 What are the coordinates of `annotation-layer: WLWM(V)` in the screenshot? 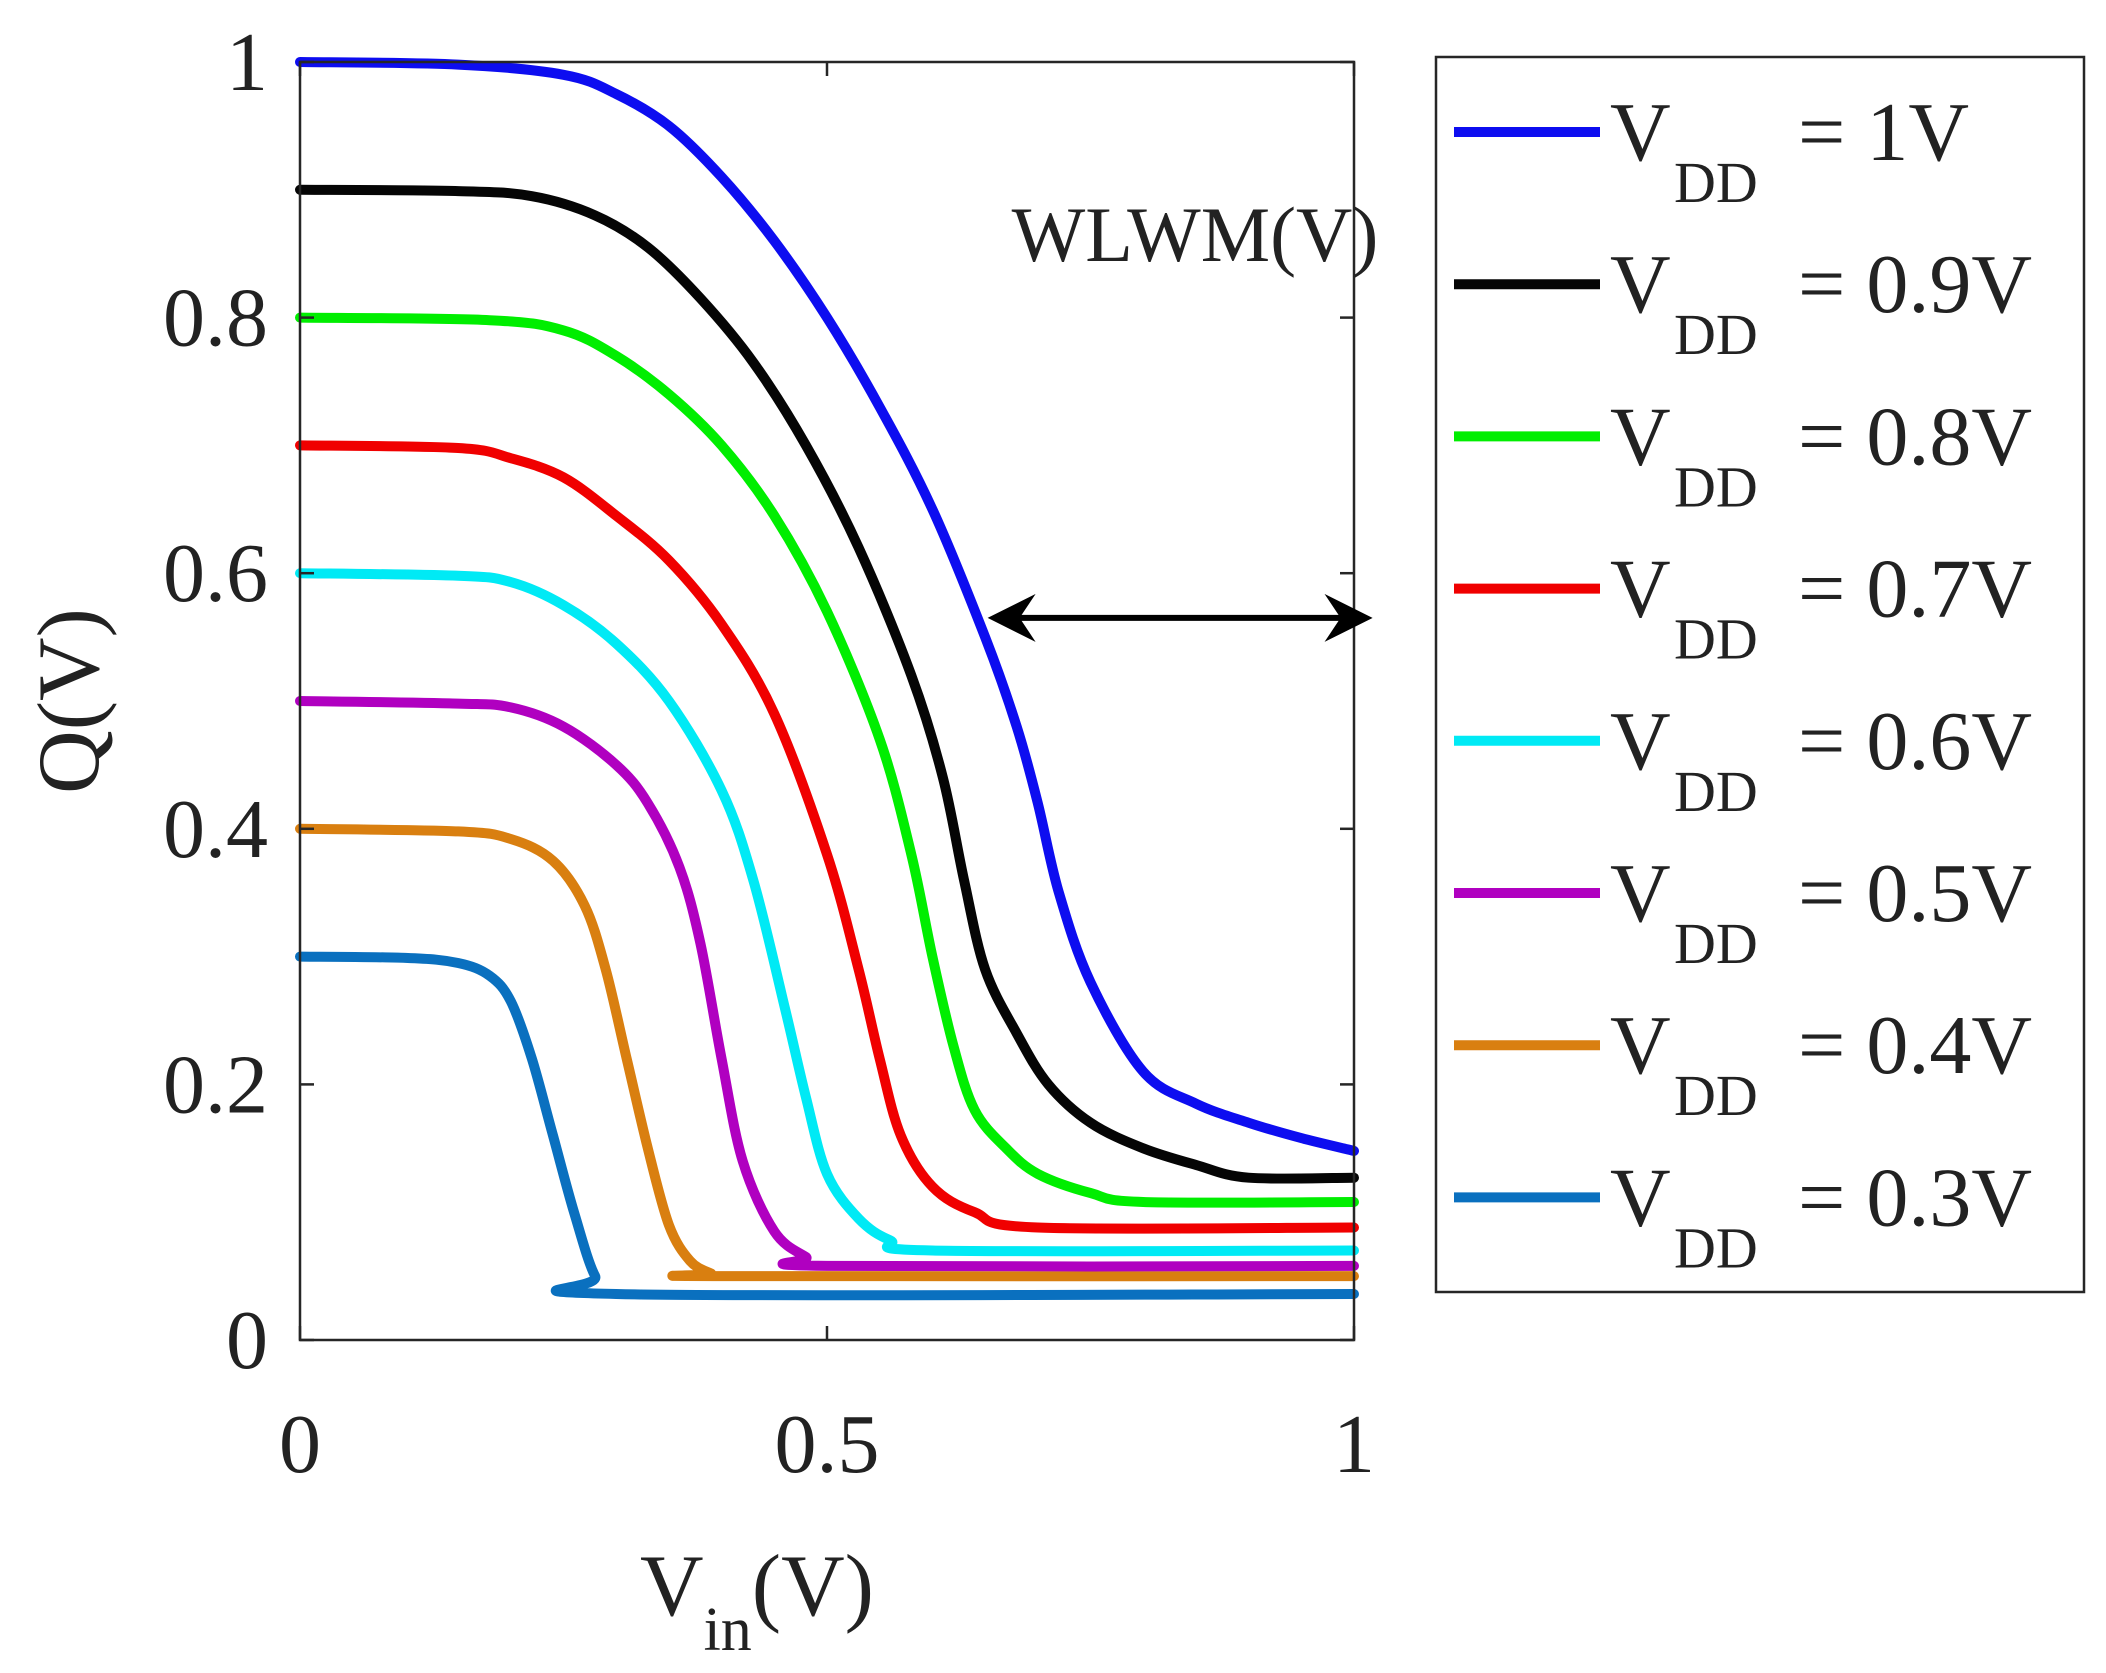 It's located at (1183, 416).